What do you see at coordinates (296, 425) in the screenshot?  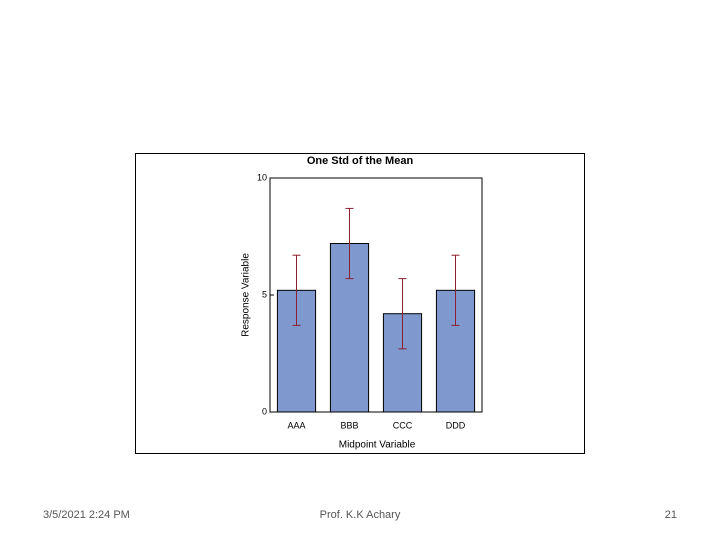 I see `x-tick-label: AAA` at bounding box center [296, 425].